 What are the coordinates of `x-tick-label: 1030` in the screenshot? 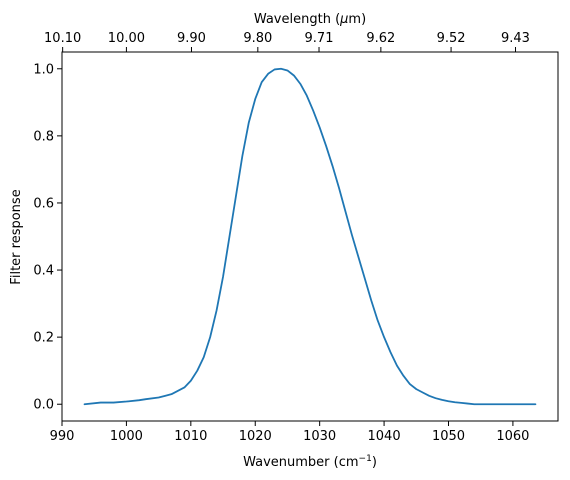 It's located at (319, 436).